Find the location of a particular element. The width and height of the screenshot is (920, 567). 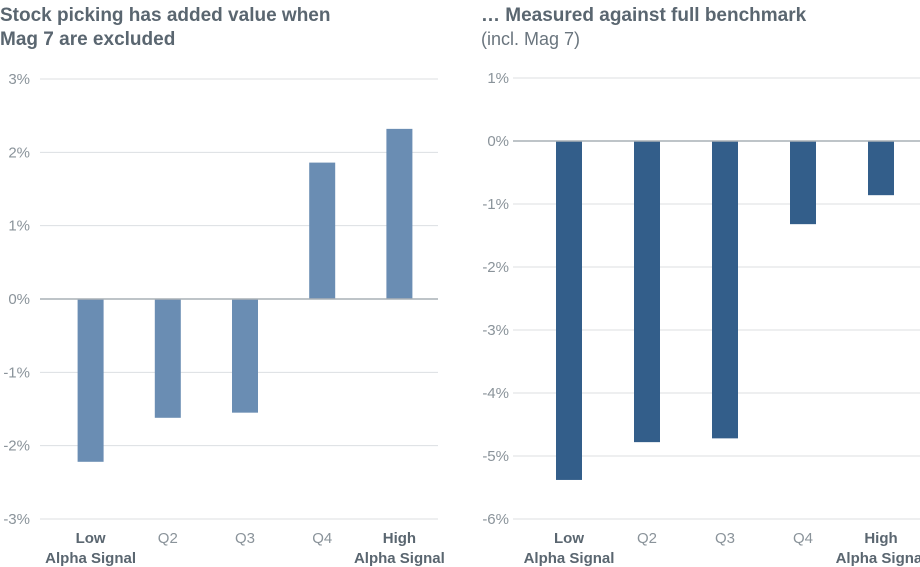

right-chart-x-category-label: Q4 is located at coordinates (803, 538).